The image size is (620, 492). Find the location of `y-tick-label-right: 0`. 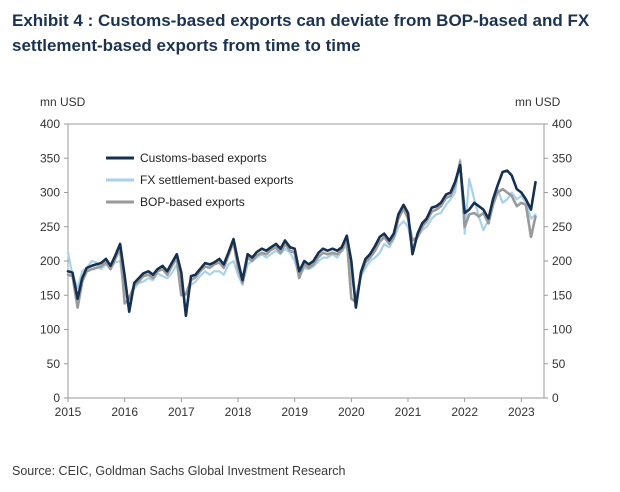

y-tick-label-right: 0 is located at coordinates (555, 398).